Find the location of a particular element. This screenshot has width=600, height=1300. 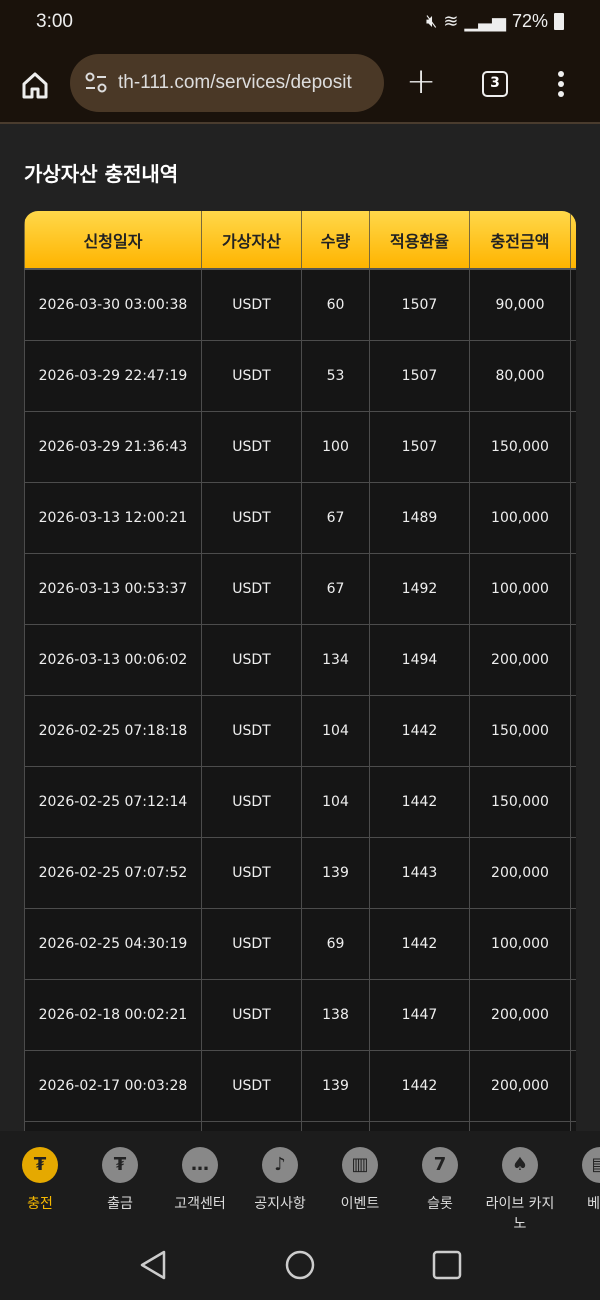

clock: 3:00 is located at coordinates (54, 21).